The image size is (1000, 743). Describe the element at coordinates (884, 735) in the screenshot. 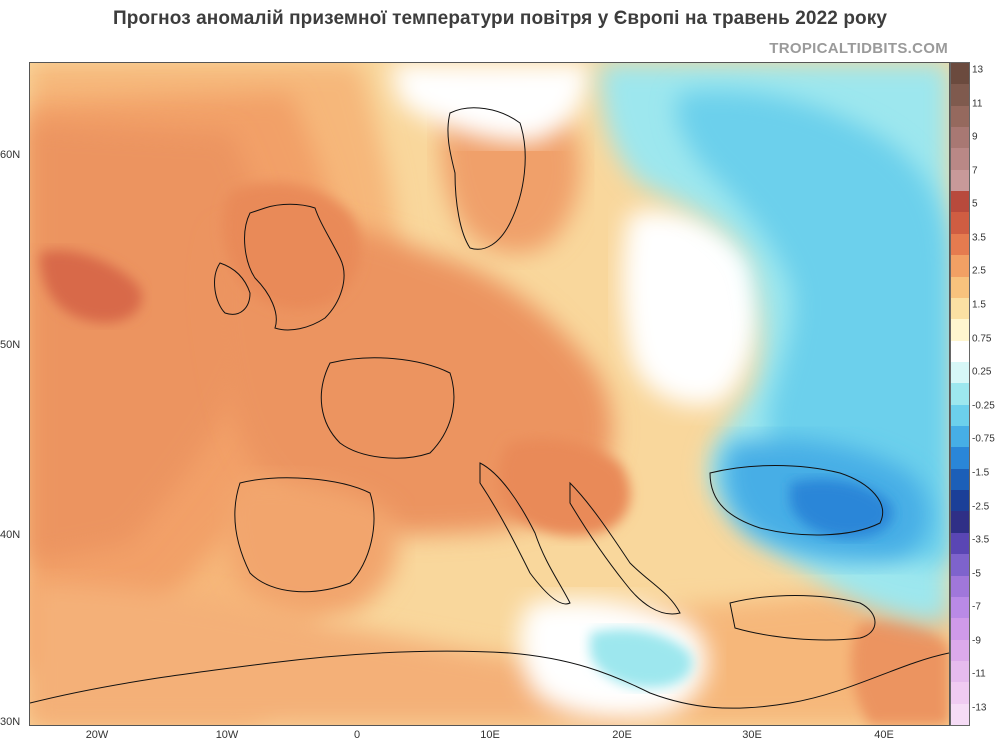

I see `lon-label-40e: 40E` at that location.